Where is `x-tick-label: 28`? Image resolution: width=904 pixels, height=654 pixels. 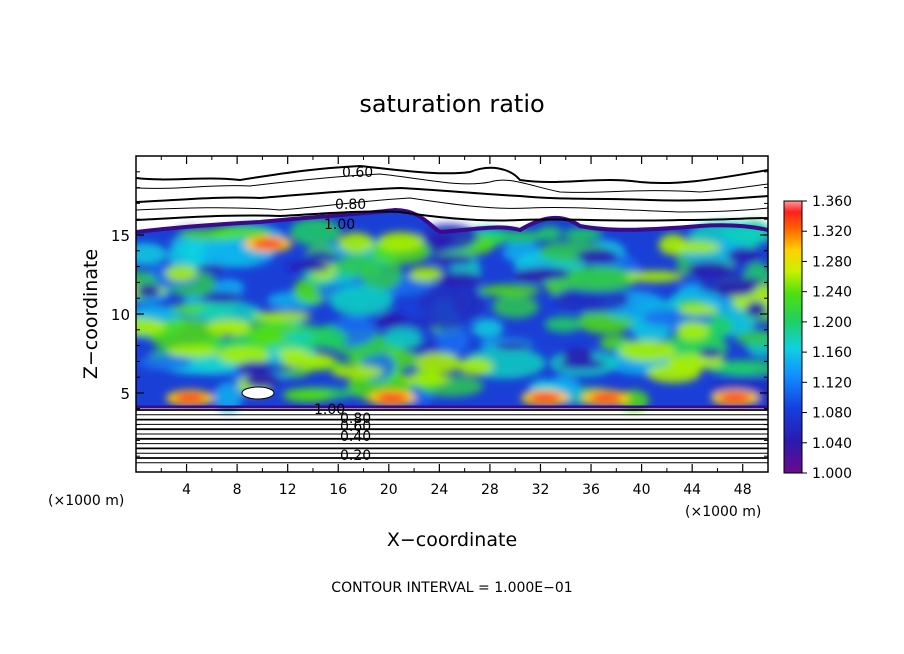
x-tick-label: 28 is located at coordinates (490, 490).